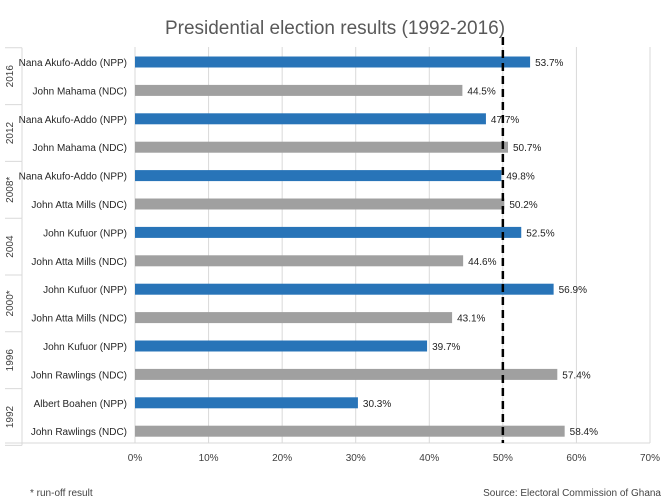  Describe the element at coordinates (471, 319) in the screenshot. I see `value-label: 43.1%` at that location.